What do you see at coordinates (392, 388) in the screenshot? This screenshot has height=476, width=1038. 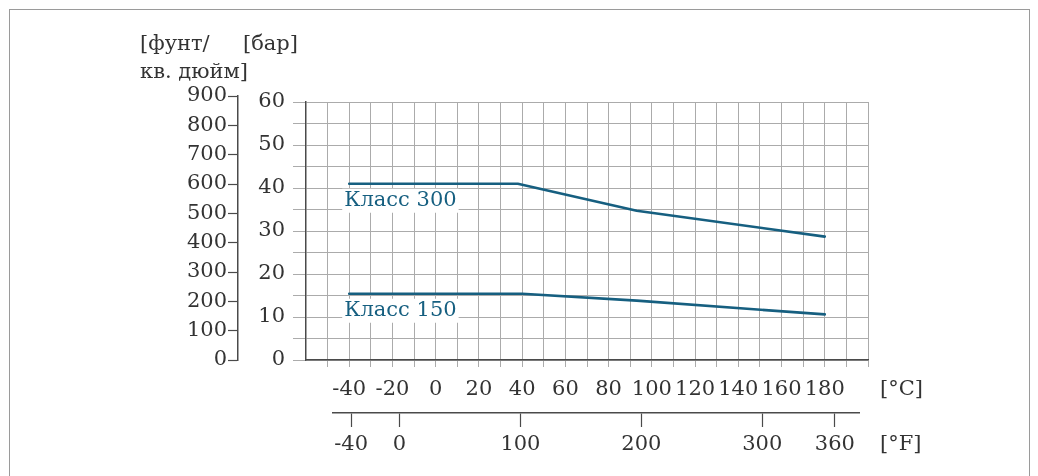 I see `x-tick-label: -20` at bounding box center [392, 388].